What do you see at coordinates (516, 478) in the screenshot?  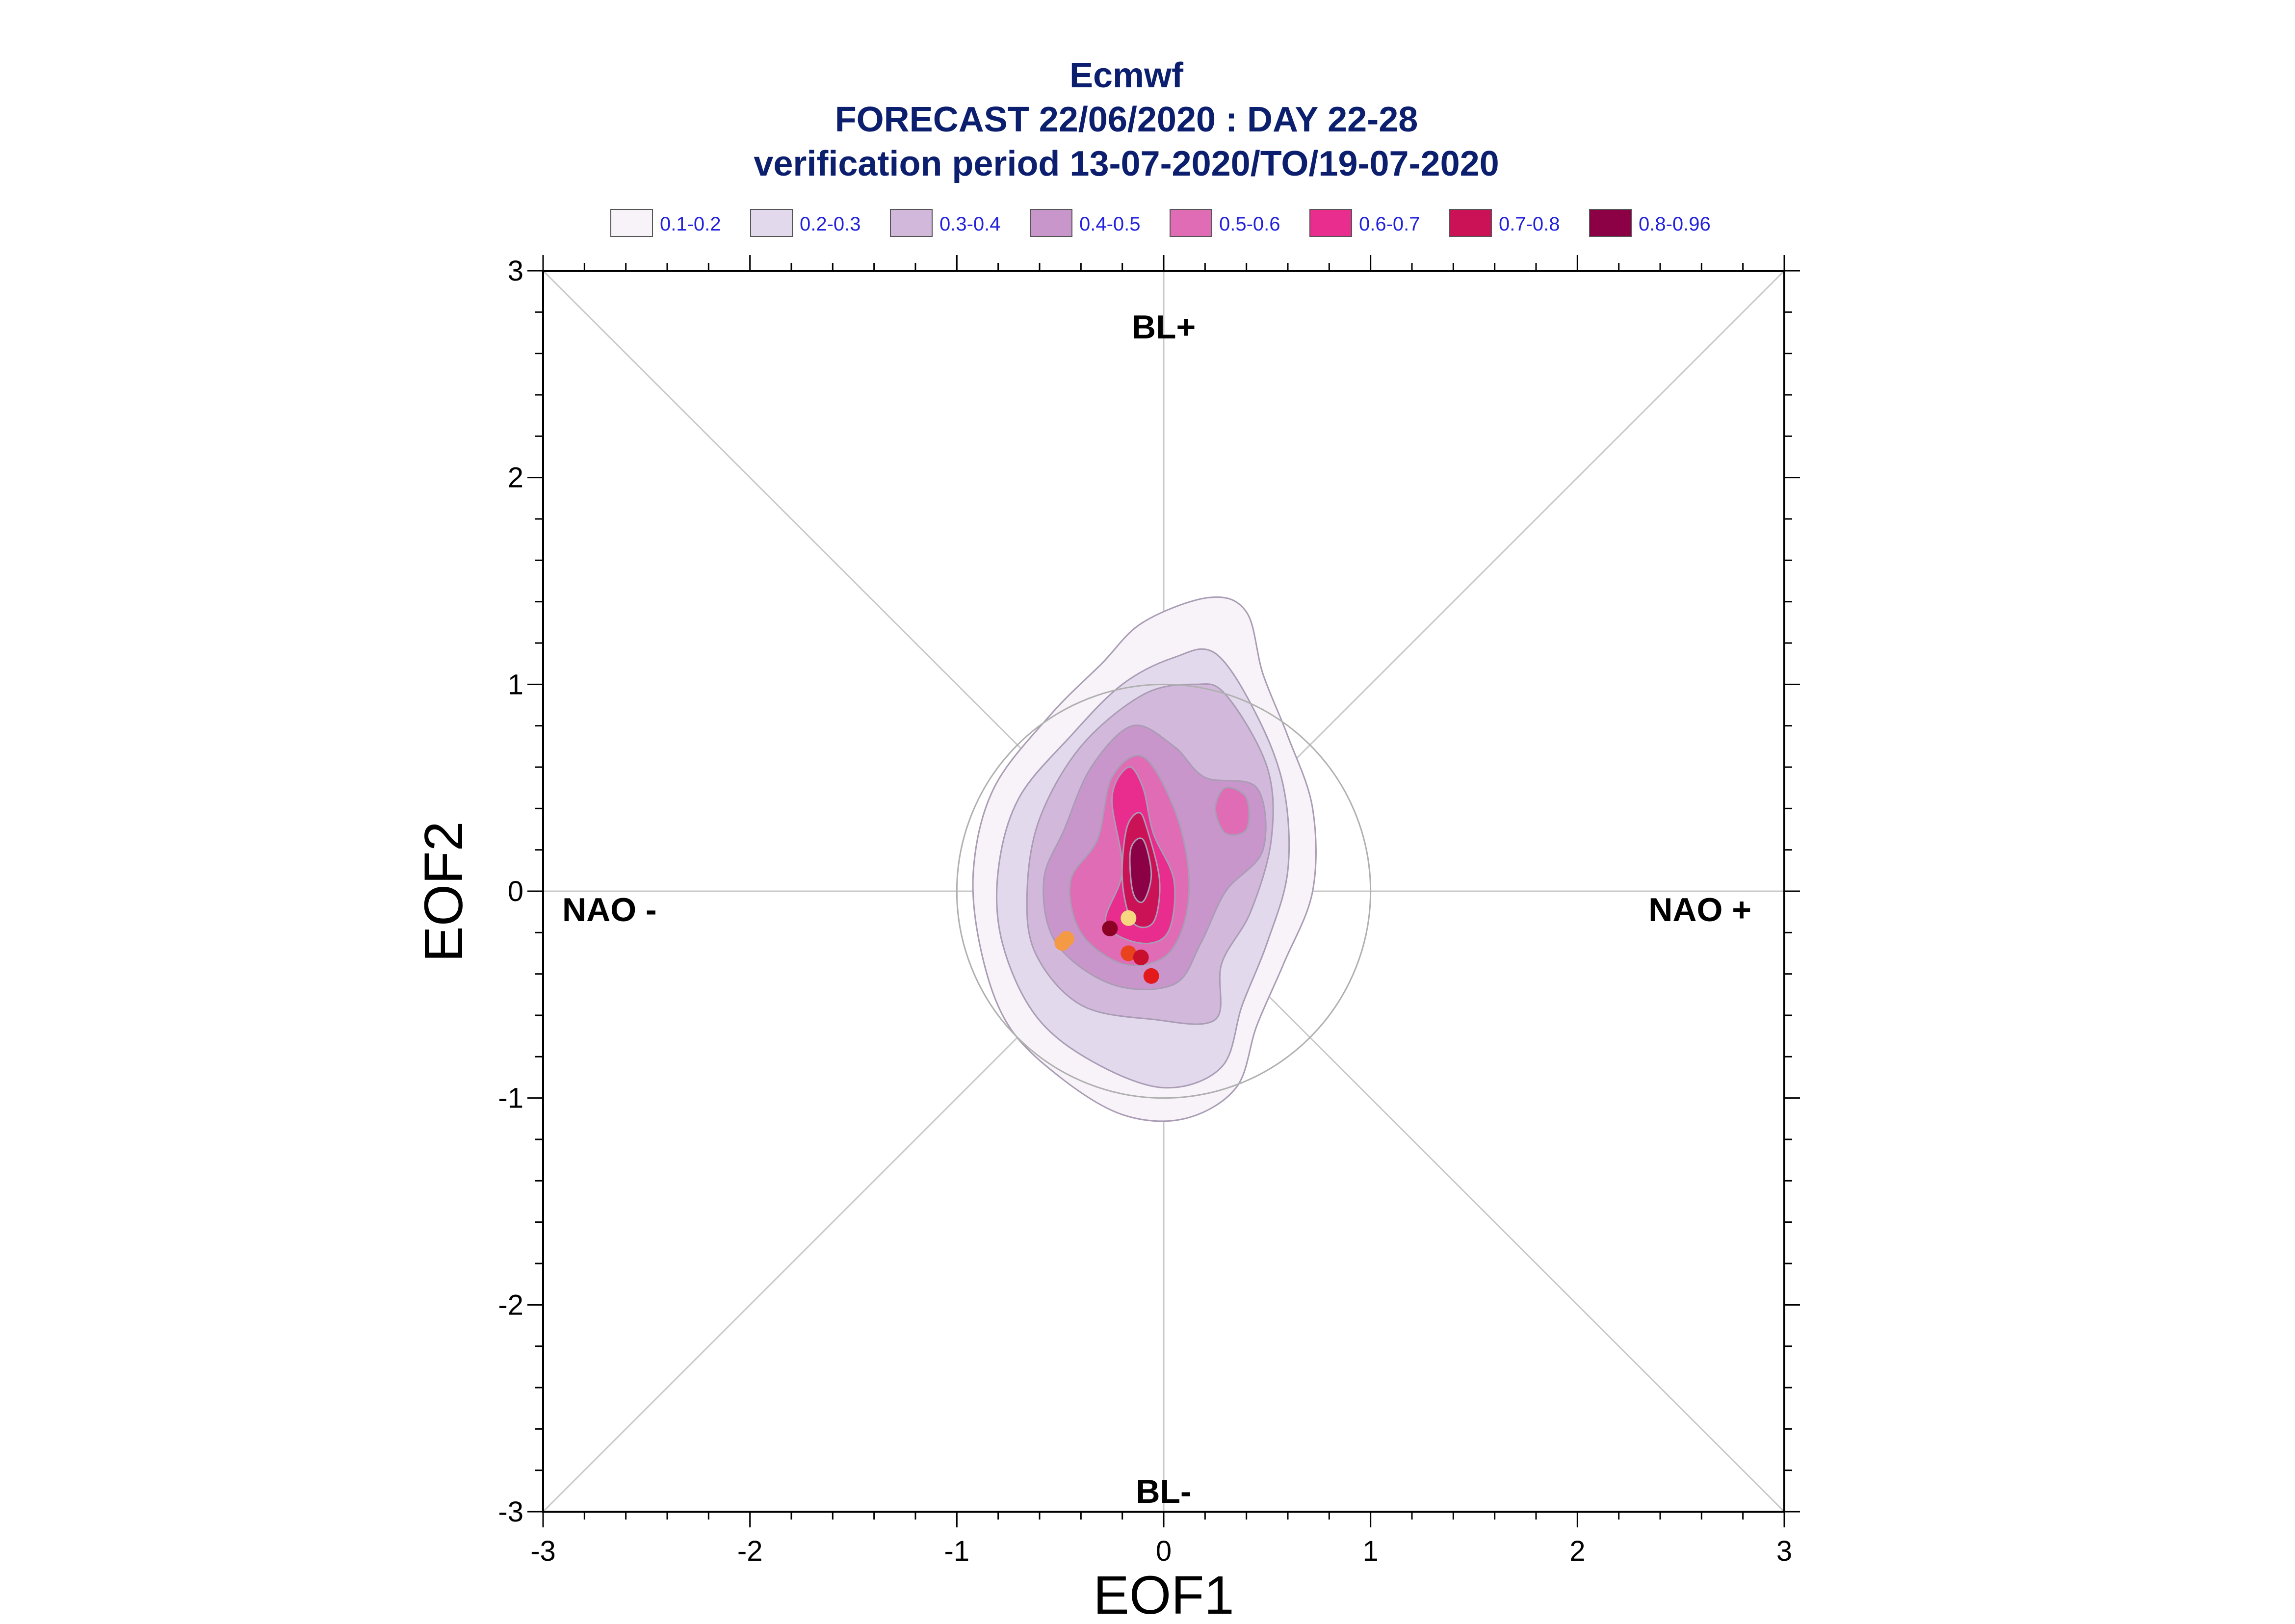 I see `y-tick-label: 2` at bounding box center [516, 478].